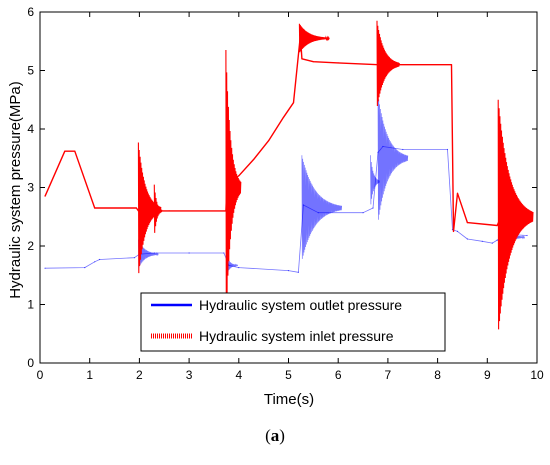 The height and width of the screenshot is (465, 550). I want to click on y-tick-label: 1, so click(30, 305).